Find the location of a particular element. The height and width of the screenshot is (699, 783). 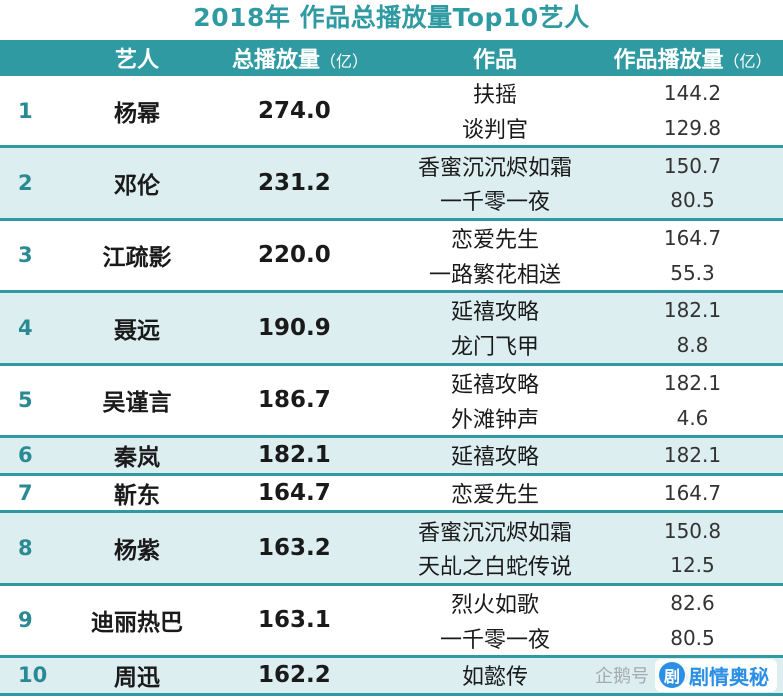

table-row: 8 杨紫 163.2 香蜜沉沉烬如霜 150.8 is located at coordinates (391, 547).